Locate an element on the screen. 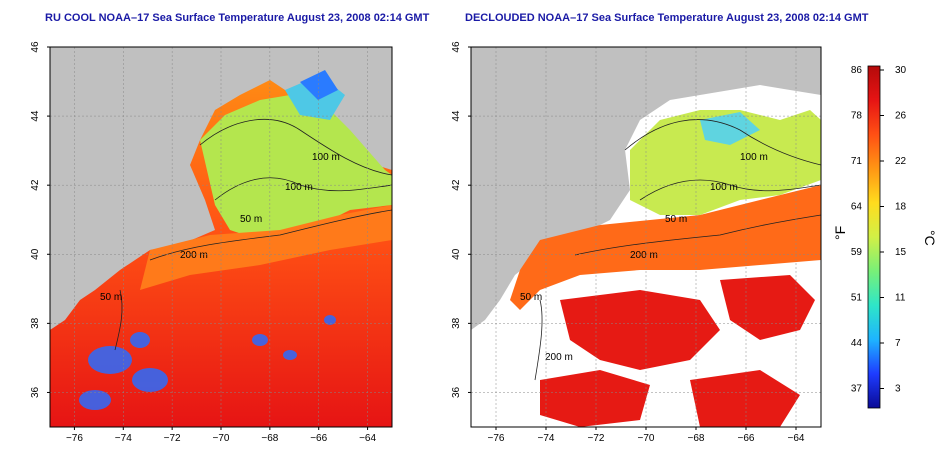 This screenshot has width=950, height=475. colorbar-unit-f: °F is located at coordinates (840, 233).